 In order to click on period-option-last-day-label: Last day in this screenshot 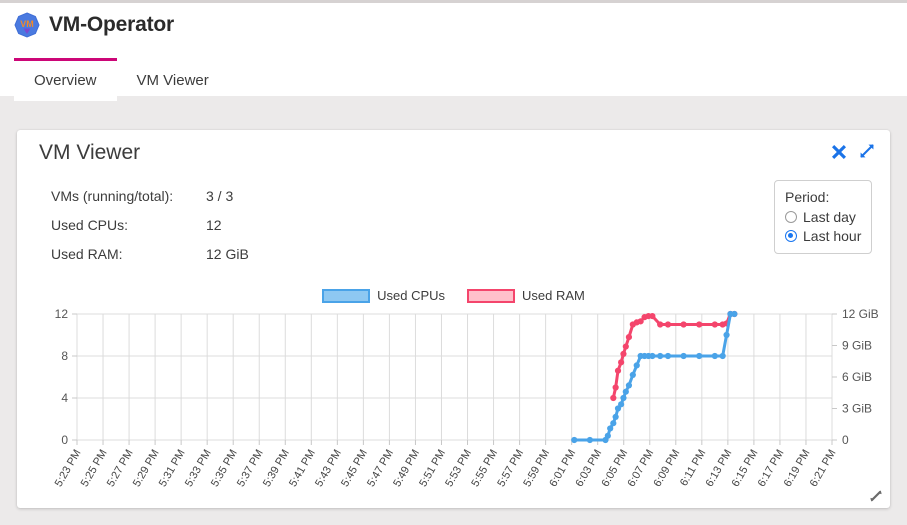, I will do `click(829, 217)`.